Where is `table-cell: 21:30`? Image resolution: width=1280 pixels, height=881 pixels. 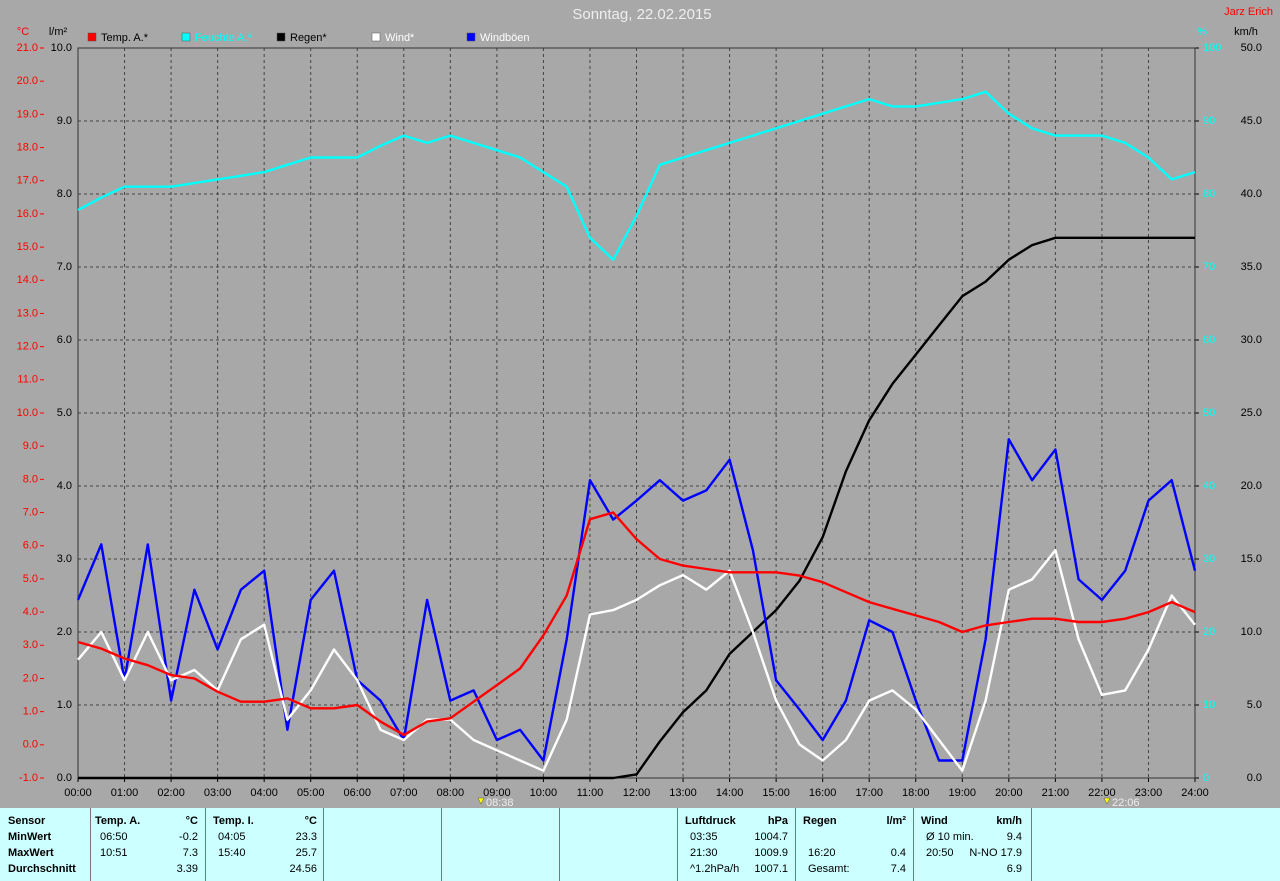
table-cell: 21:30 is located at coordinates (704, 853).